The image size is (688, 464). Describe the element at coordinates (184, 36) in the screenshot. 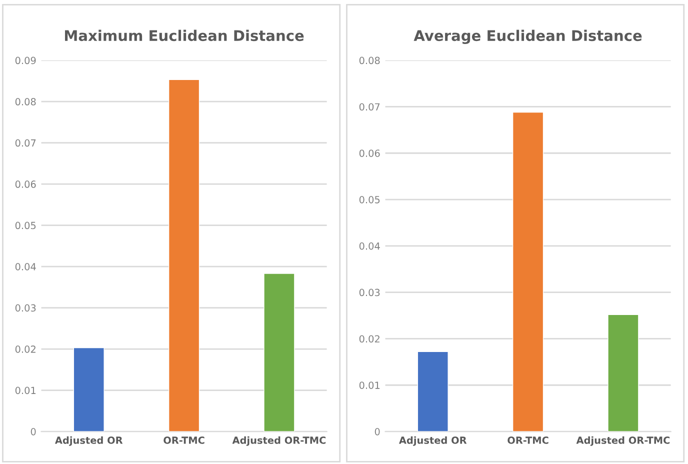

I see `chart-title: Maximum Euclidean Distance` at that location.